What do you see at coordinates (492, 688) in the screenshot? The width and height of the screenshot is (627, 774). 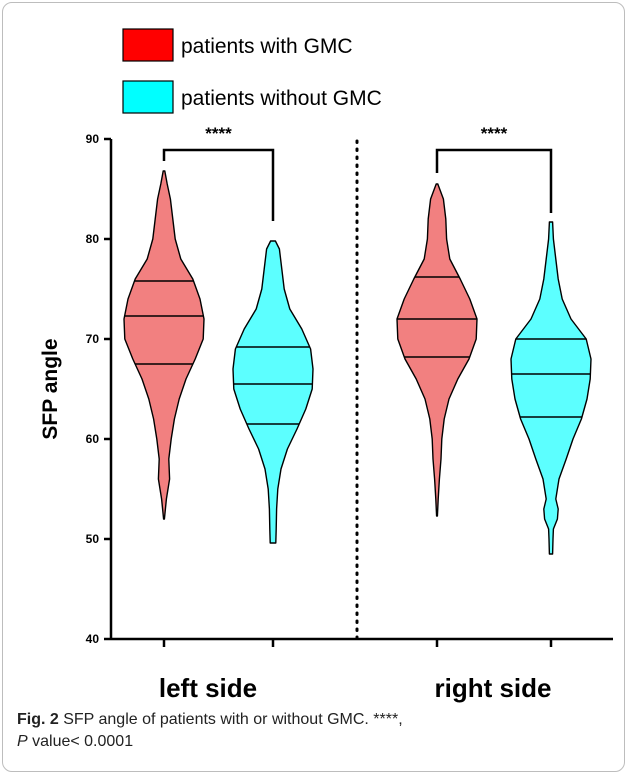 I see `x-group-label: right side` at bounding box center [492, 688].